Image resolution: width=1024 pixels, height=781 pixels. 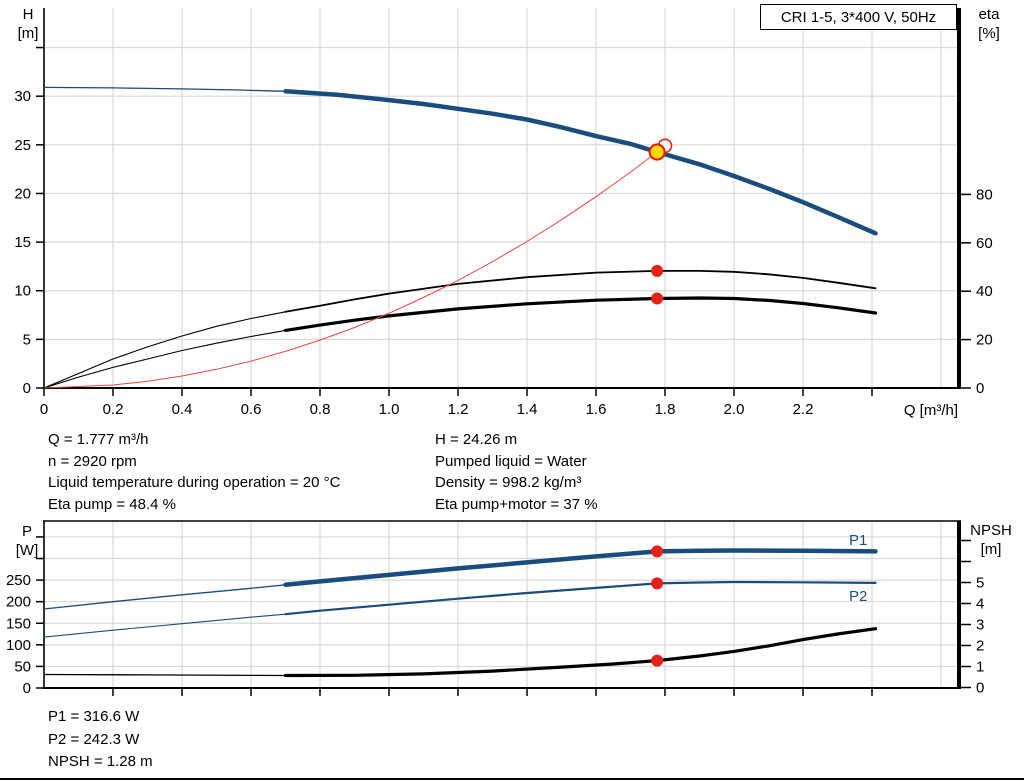 I want to click on y-right-tick-label: 3, so click(x=980, y=625).